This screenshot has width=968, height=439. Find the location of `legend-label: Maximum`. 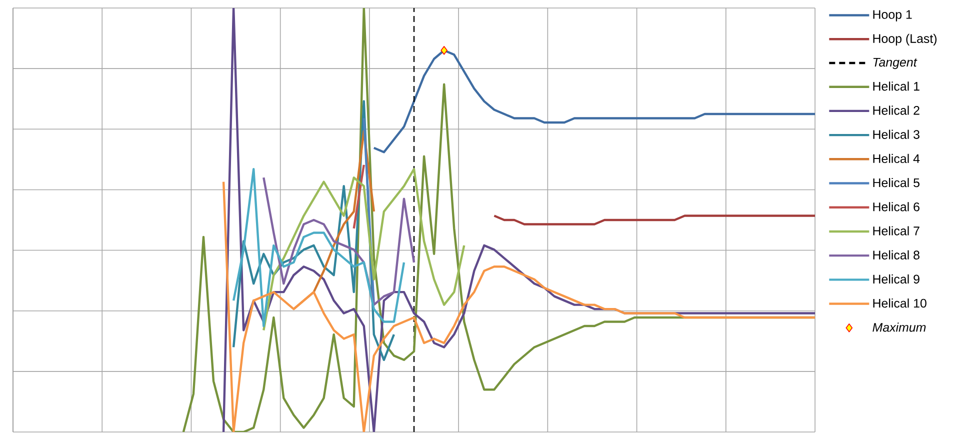

legend-label: Maximum is located at coordinates (899, 327).